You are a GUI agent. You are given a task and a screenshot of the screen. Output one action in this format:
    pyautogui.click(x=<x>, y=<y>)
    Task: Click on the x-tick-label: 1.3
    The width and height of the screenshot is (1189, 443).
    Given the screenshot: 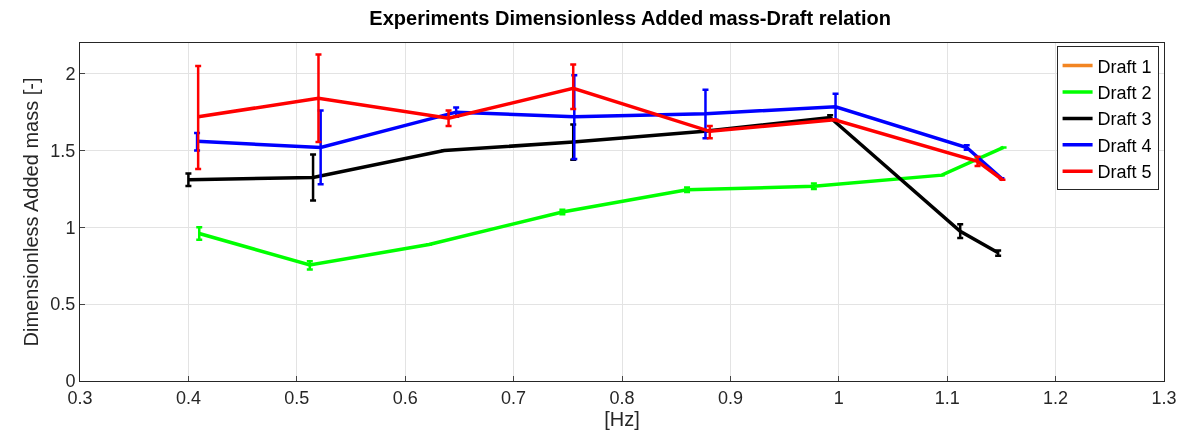 What is the action you would take?
    pyautogui.click(x=1164, y=397)
    